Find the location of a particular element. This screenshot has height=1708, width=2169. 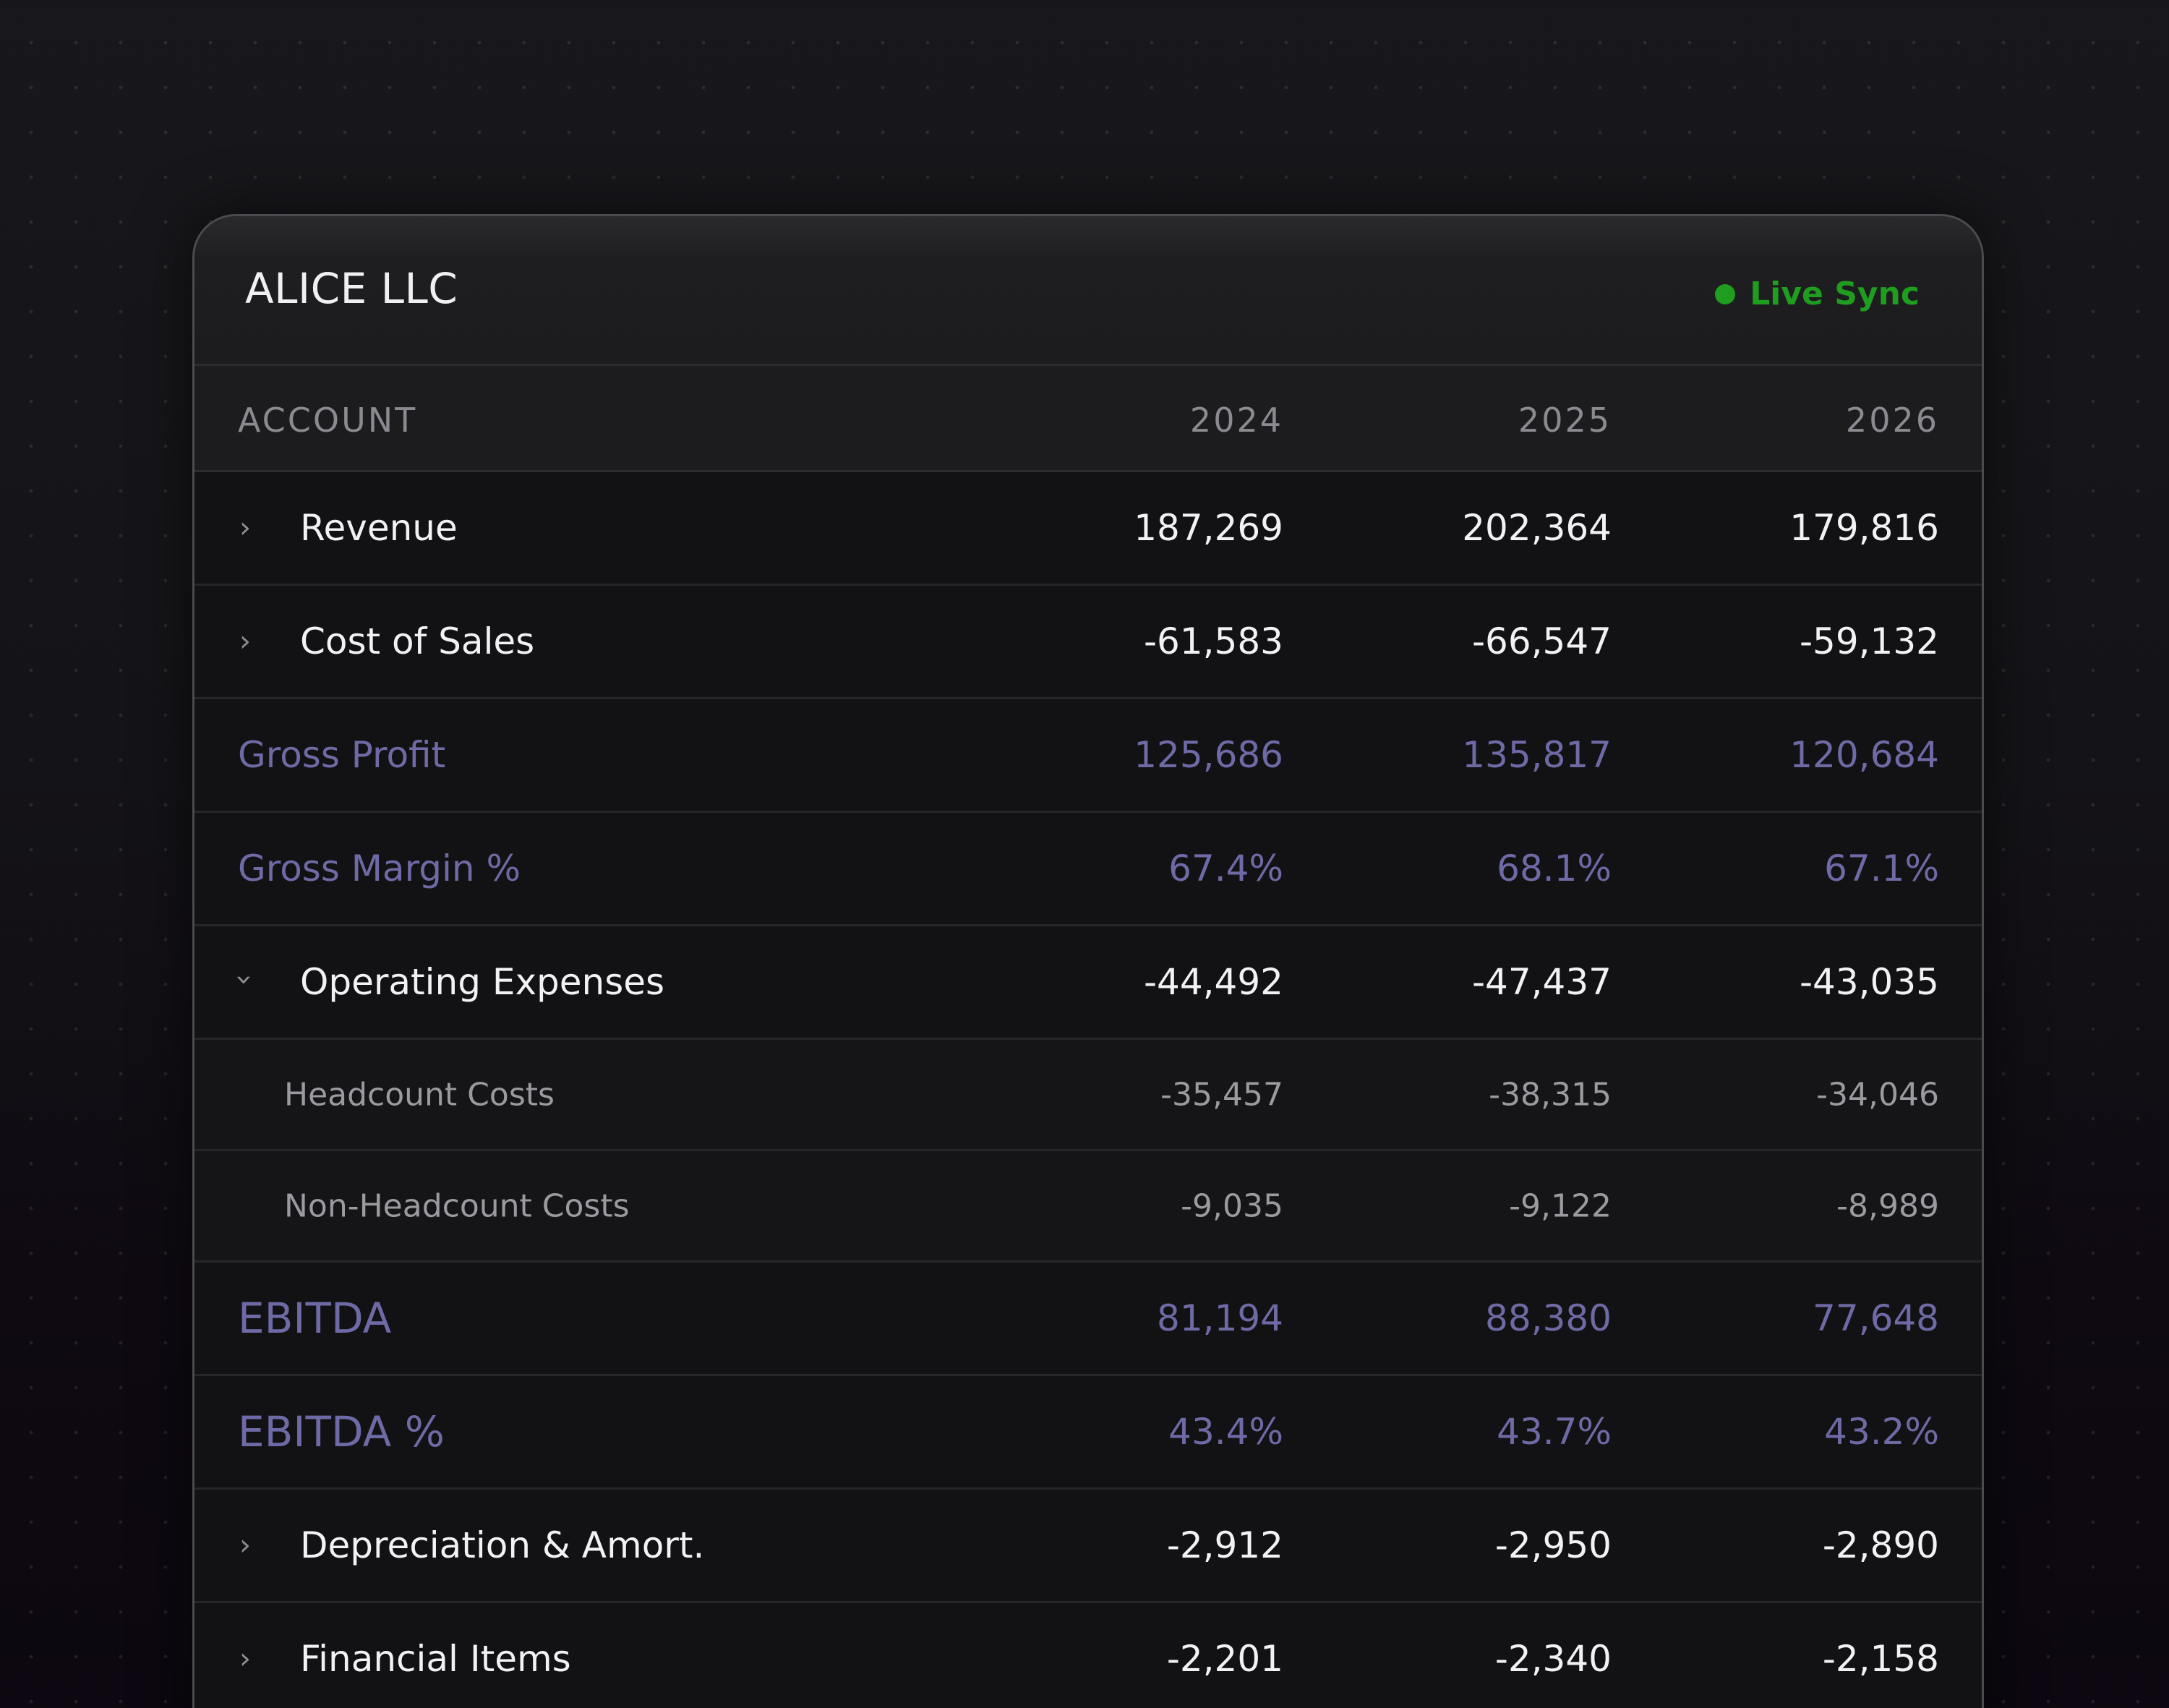

column-header-account: ACCOUNT is located at coordinates (328, 420).